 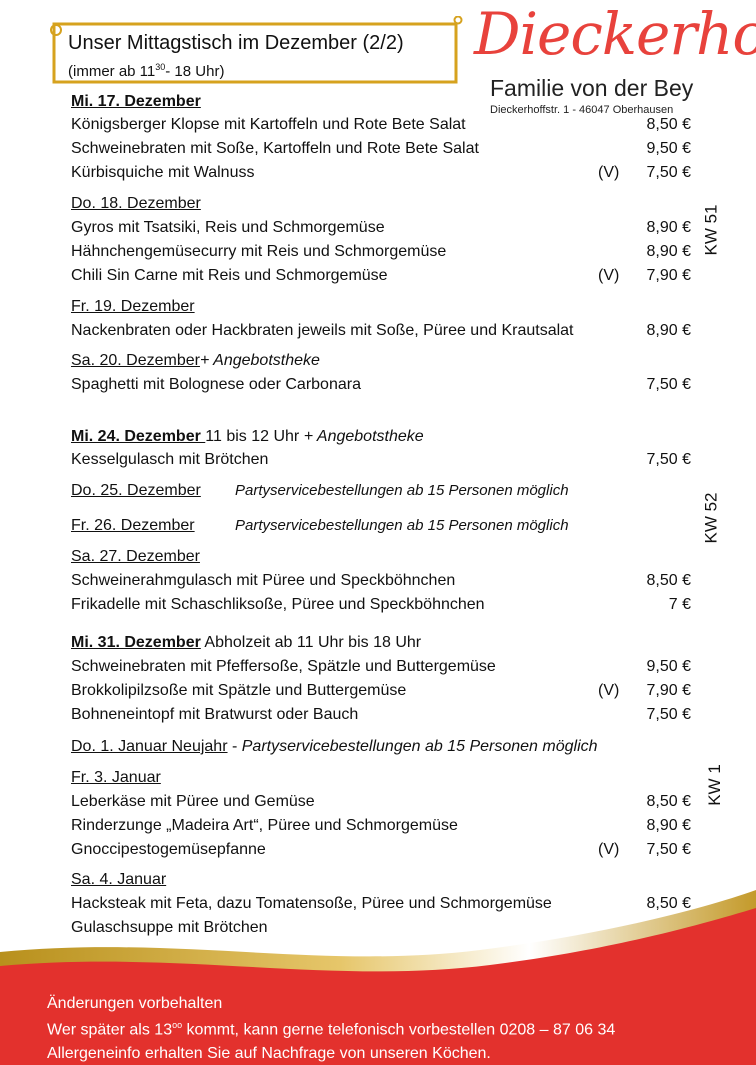 What do you see at coordinates (214, 715) in the screenshot?
I see `row-text: Bohneneintopf mit Bratwurst oder Bauch` at bounding box center [214, 715].